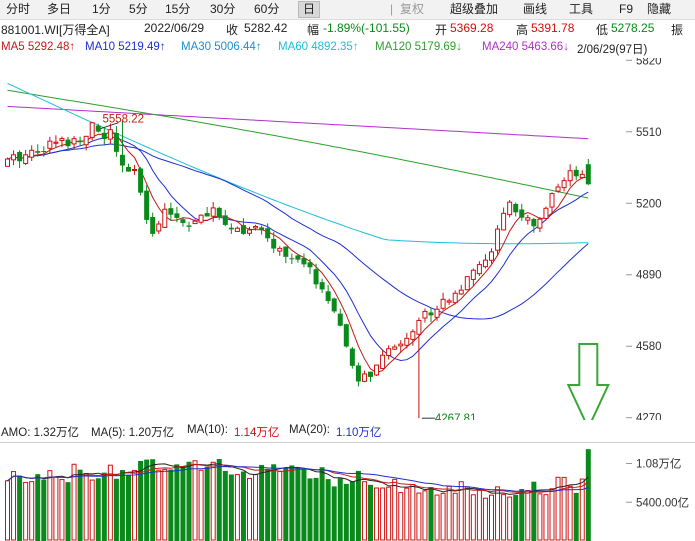 The height and width of the screenshot is (541, 695). Describe the element at coordinates (232, 30) in the screenshot. I see `close-label: 收` at that location.